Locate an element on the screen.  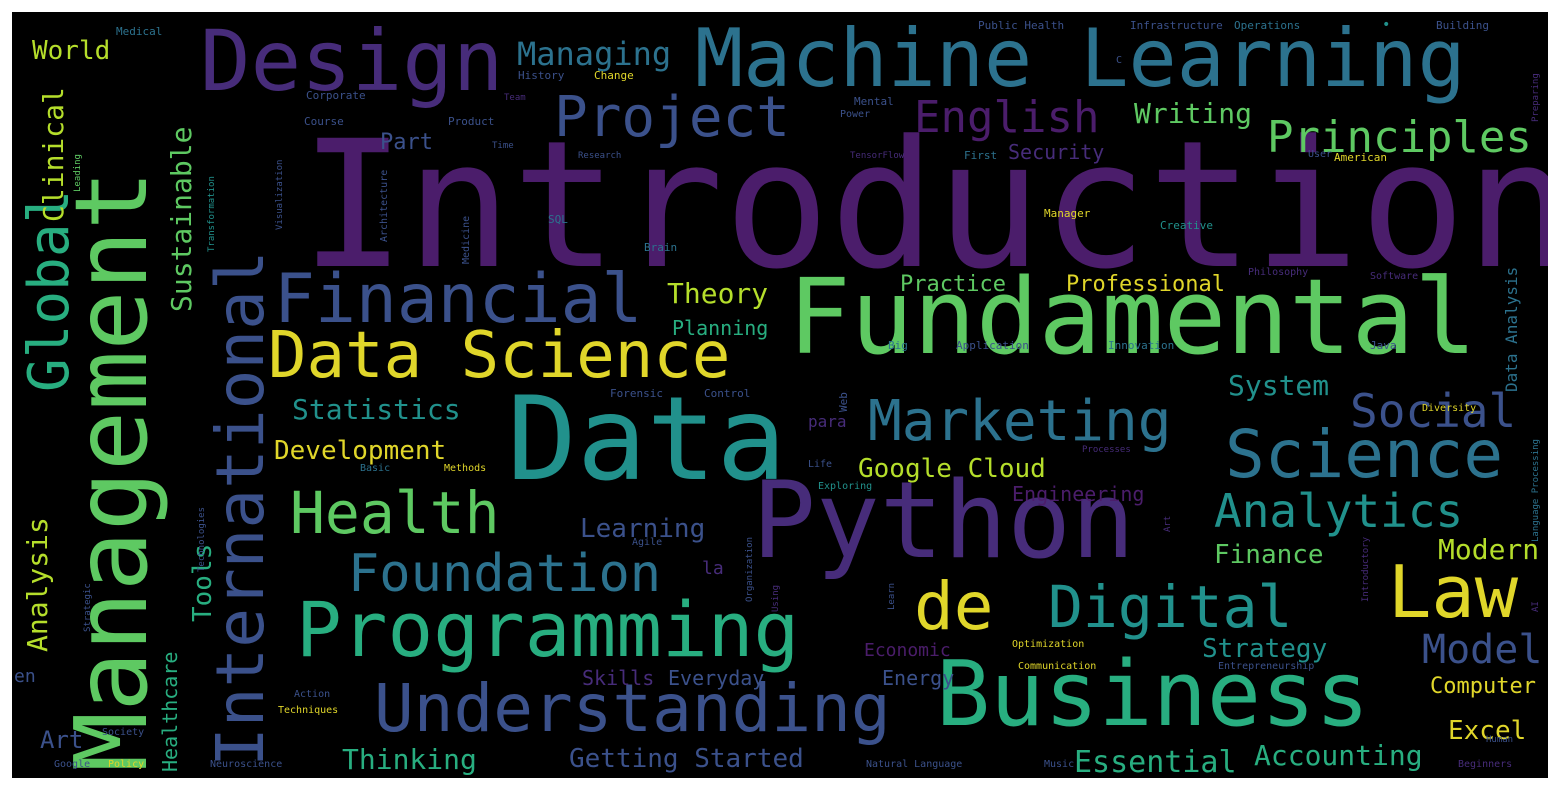
word-data: Data is located at coordinates (647, 439).